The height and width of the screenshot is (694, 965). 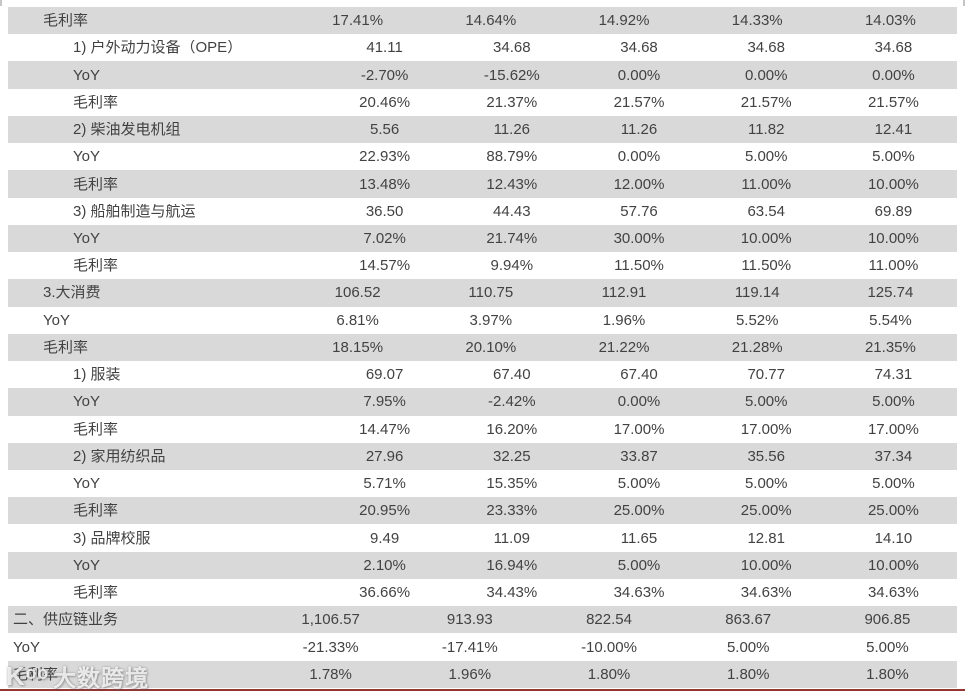 I want to click on crop-artifact-left-tick, so click(x=1, y=3).